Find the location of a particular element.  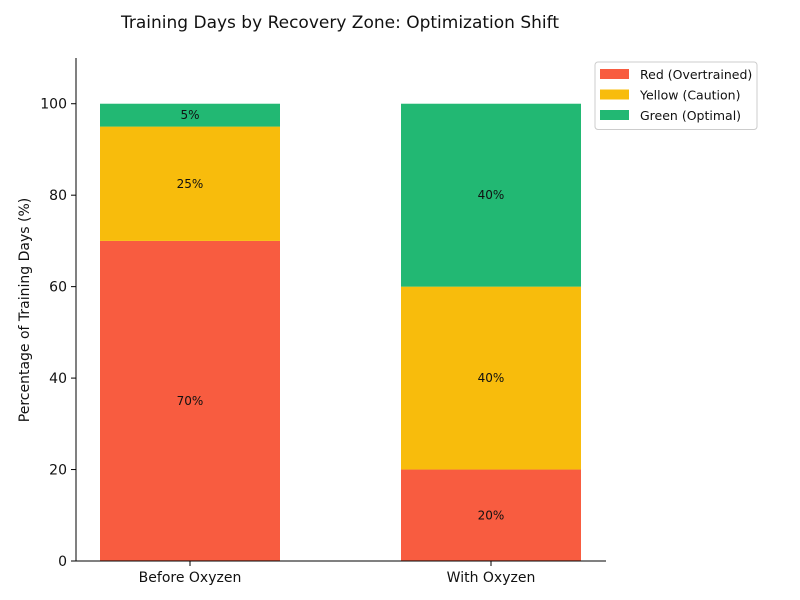

legend-entry: Green (Optimal) is located at coordinates (690, 115).